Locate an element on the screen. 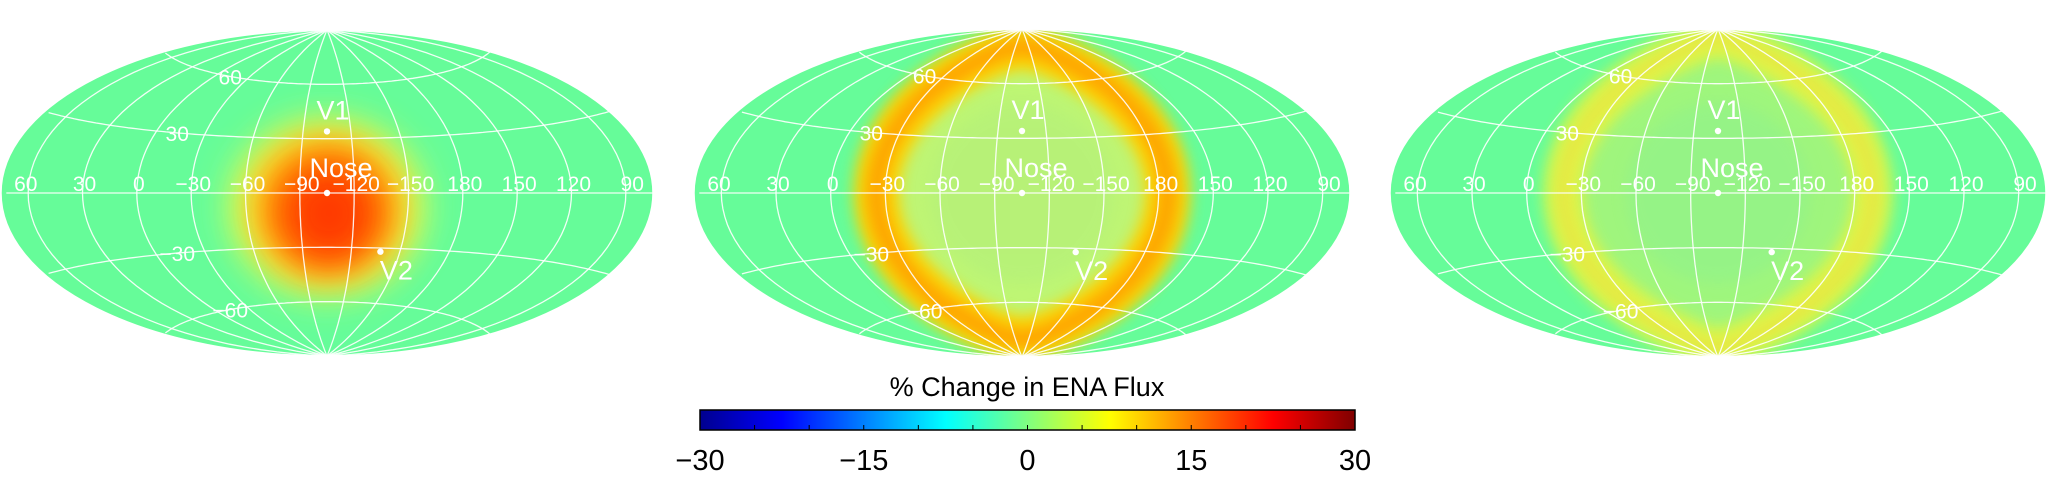 Image resolution: width=2048 pixels, height=498 pixels. colorbar-tick-label: 15 is located at coordinates (1191, 461).